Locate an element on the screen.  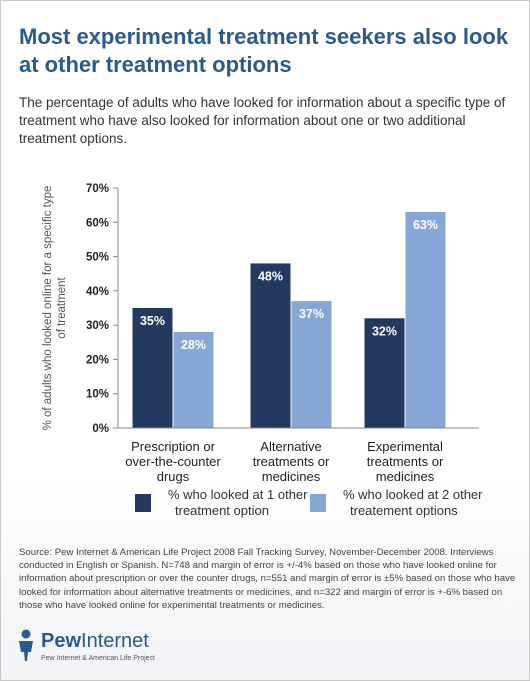
bar-value-label: 37% is located at coordinates (311, 314).